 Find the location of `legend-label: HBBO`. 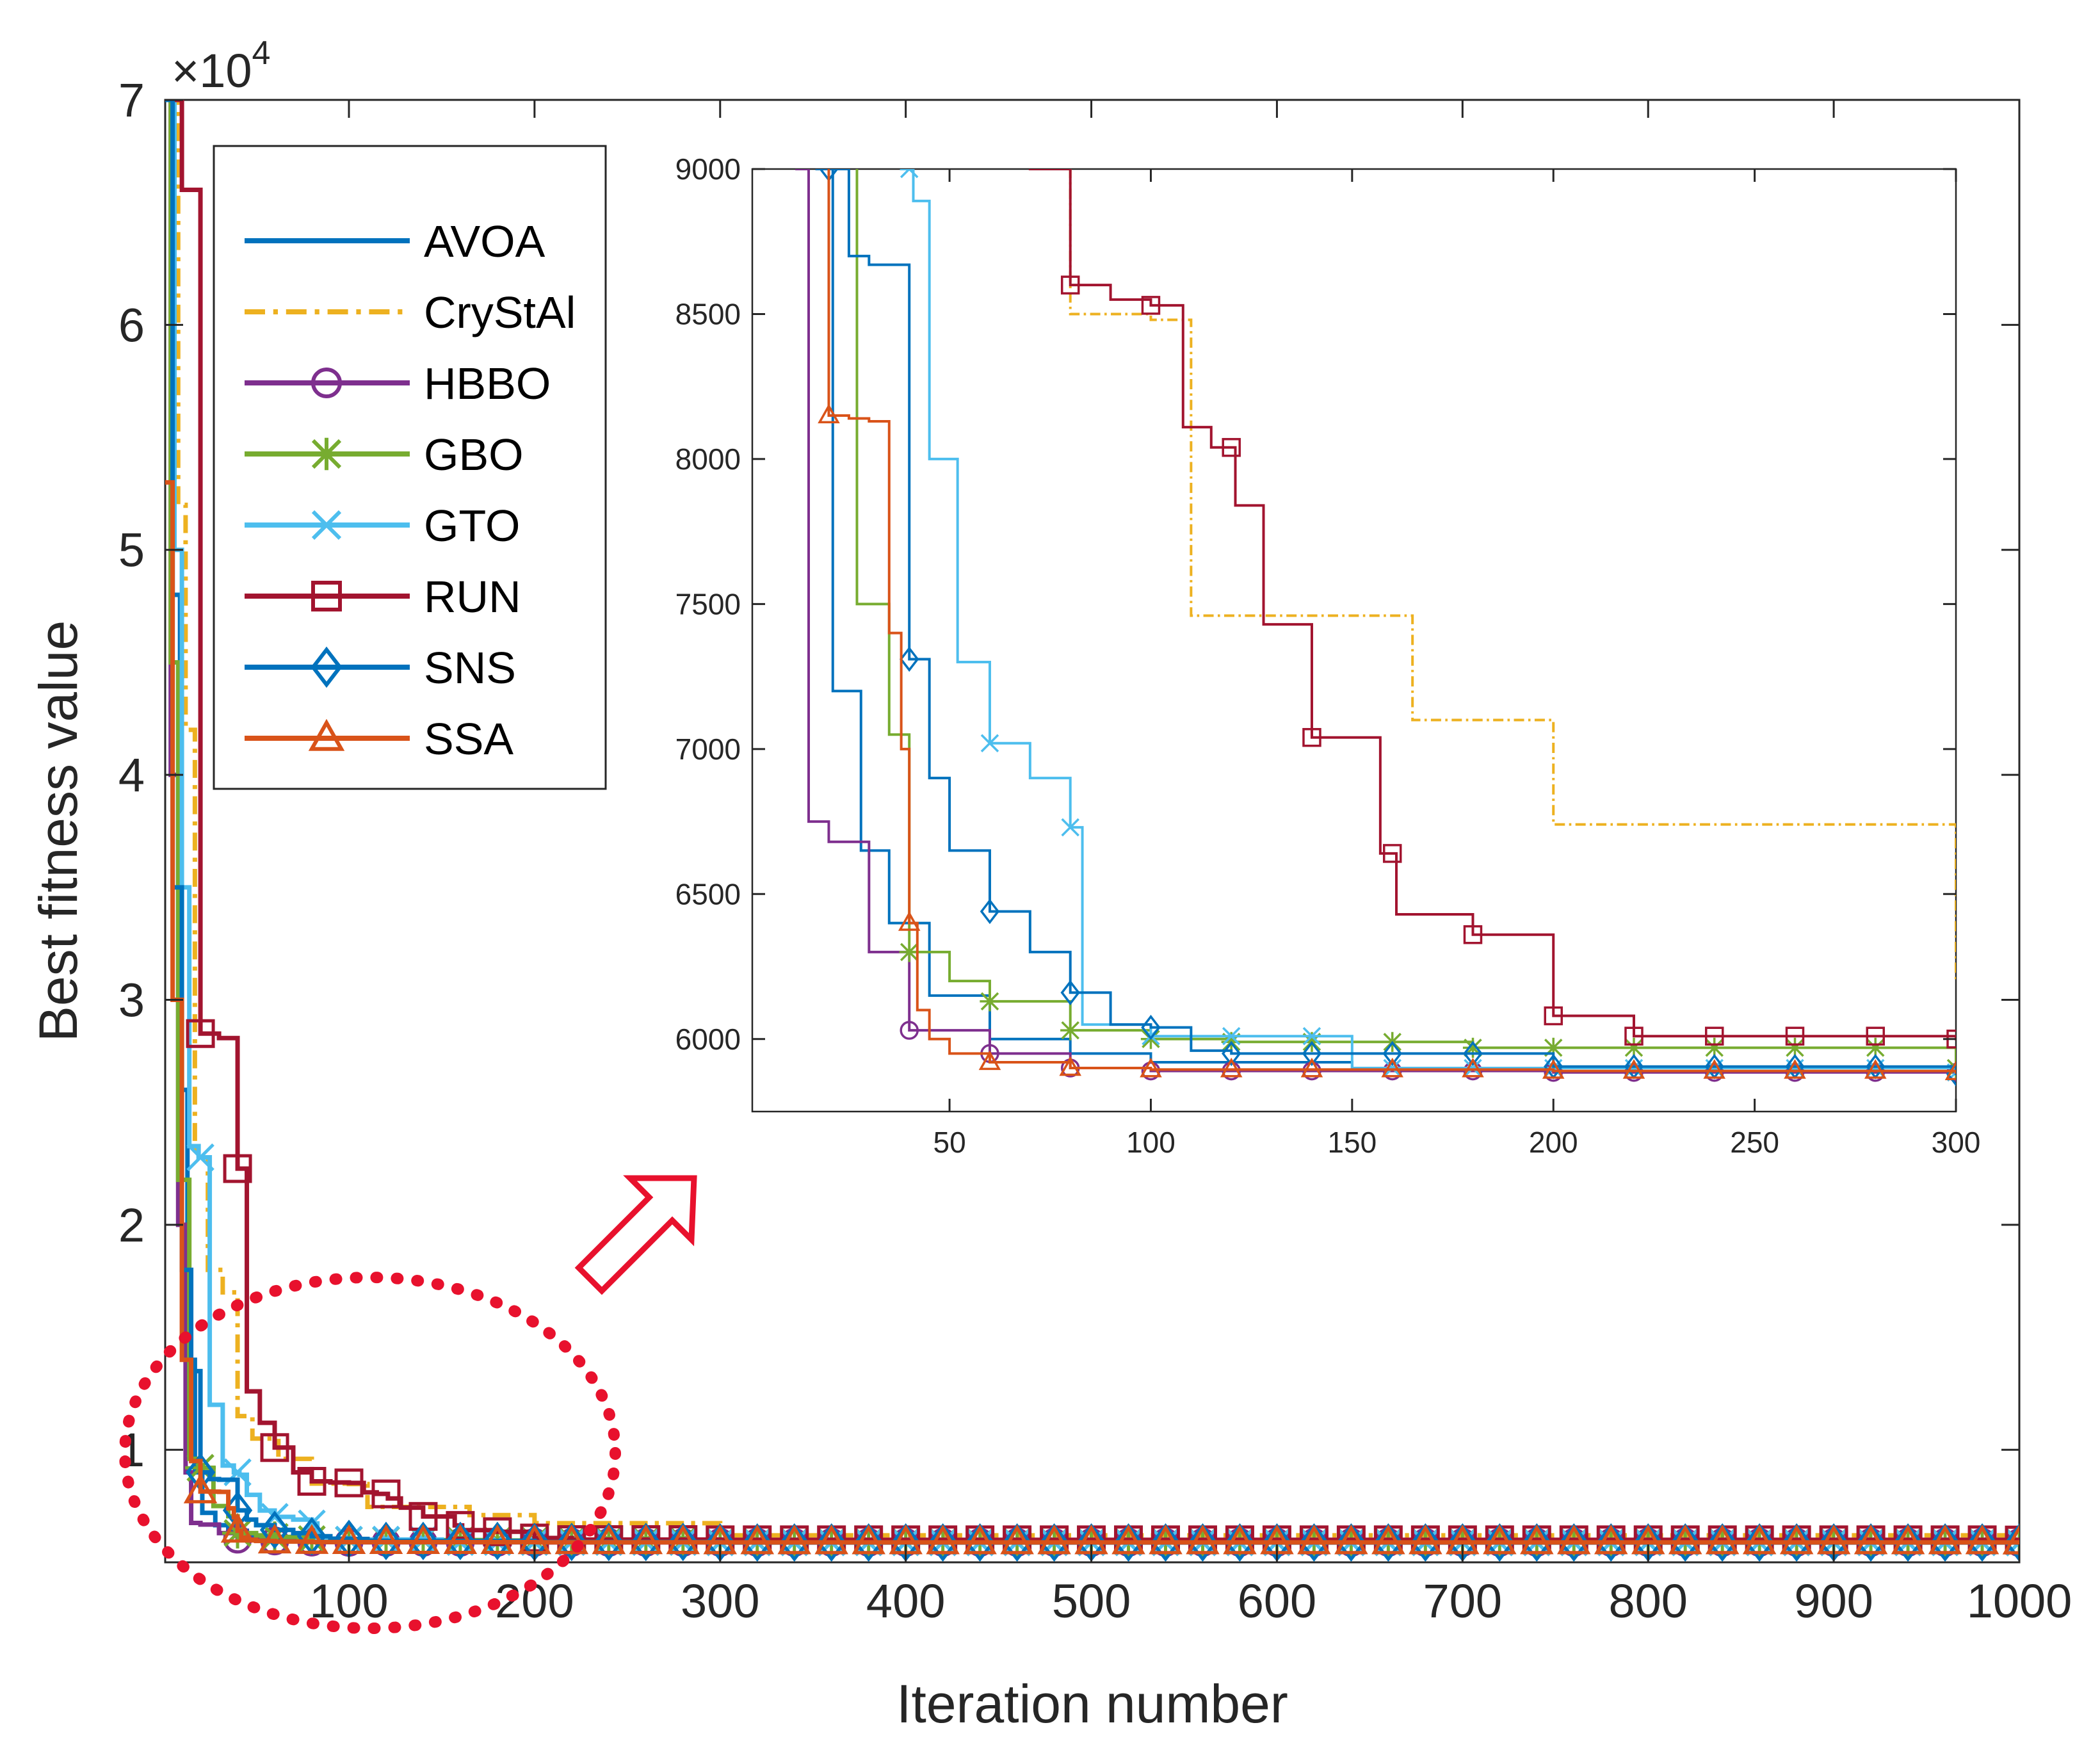

legend-label: HBBO is located at coordinates (487, 384).